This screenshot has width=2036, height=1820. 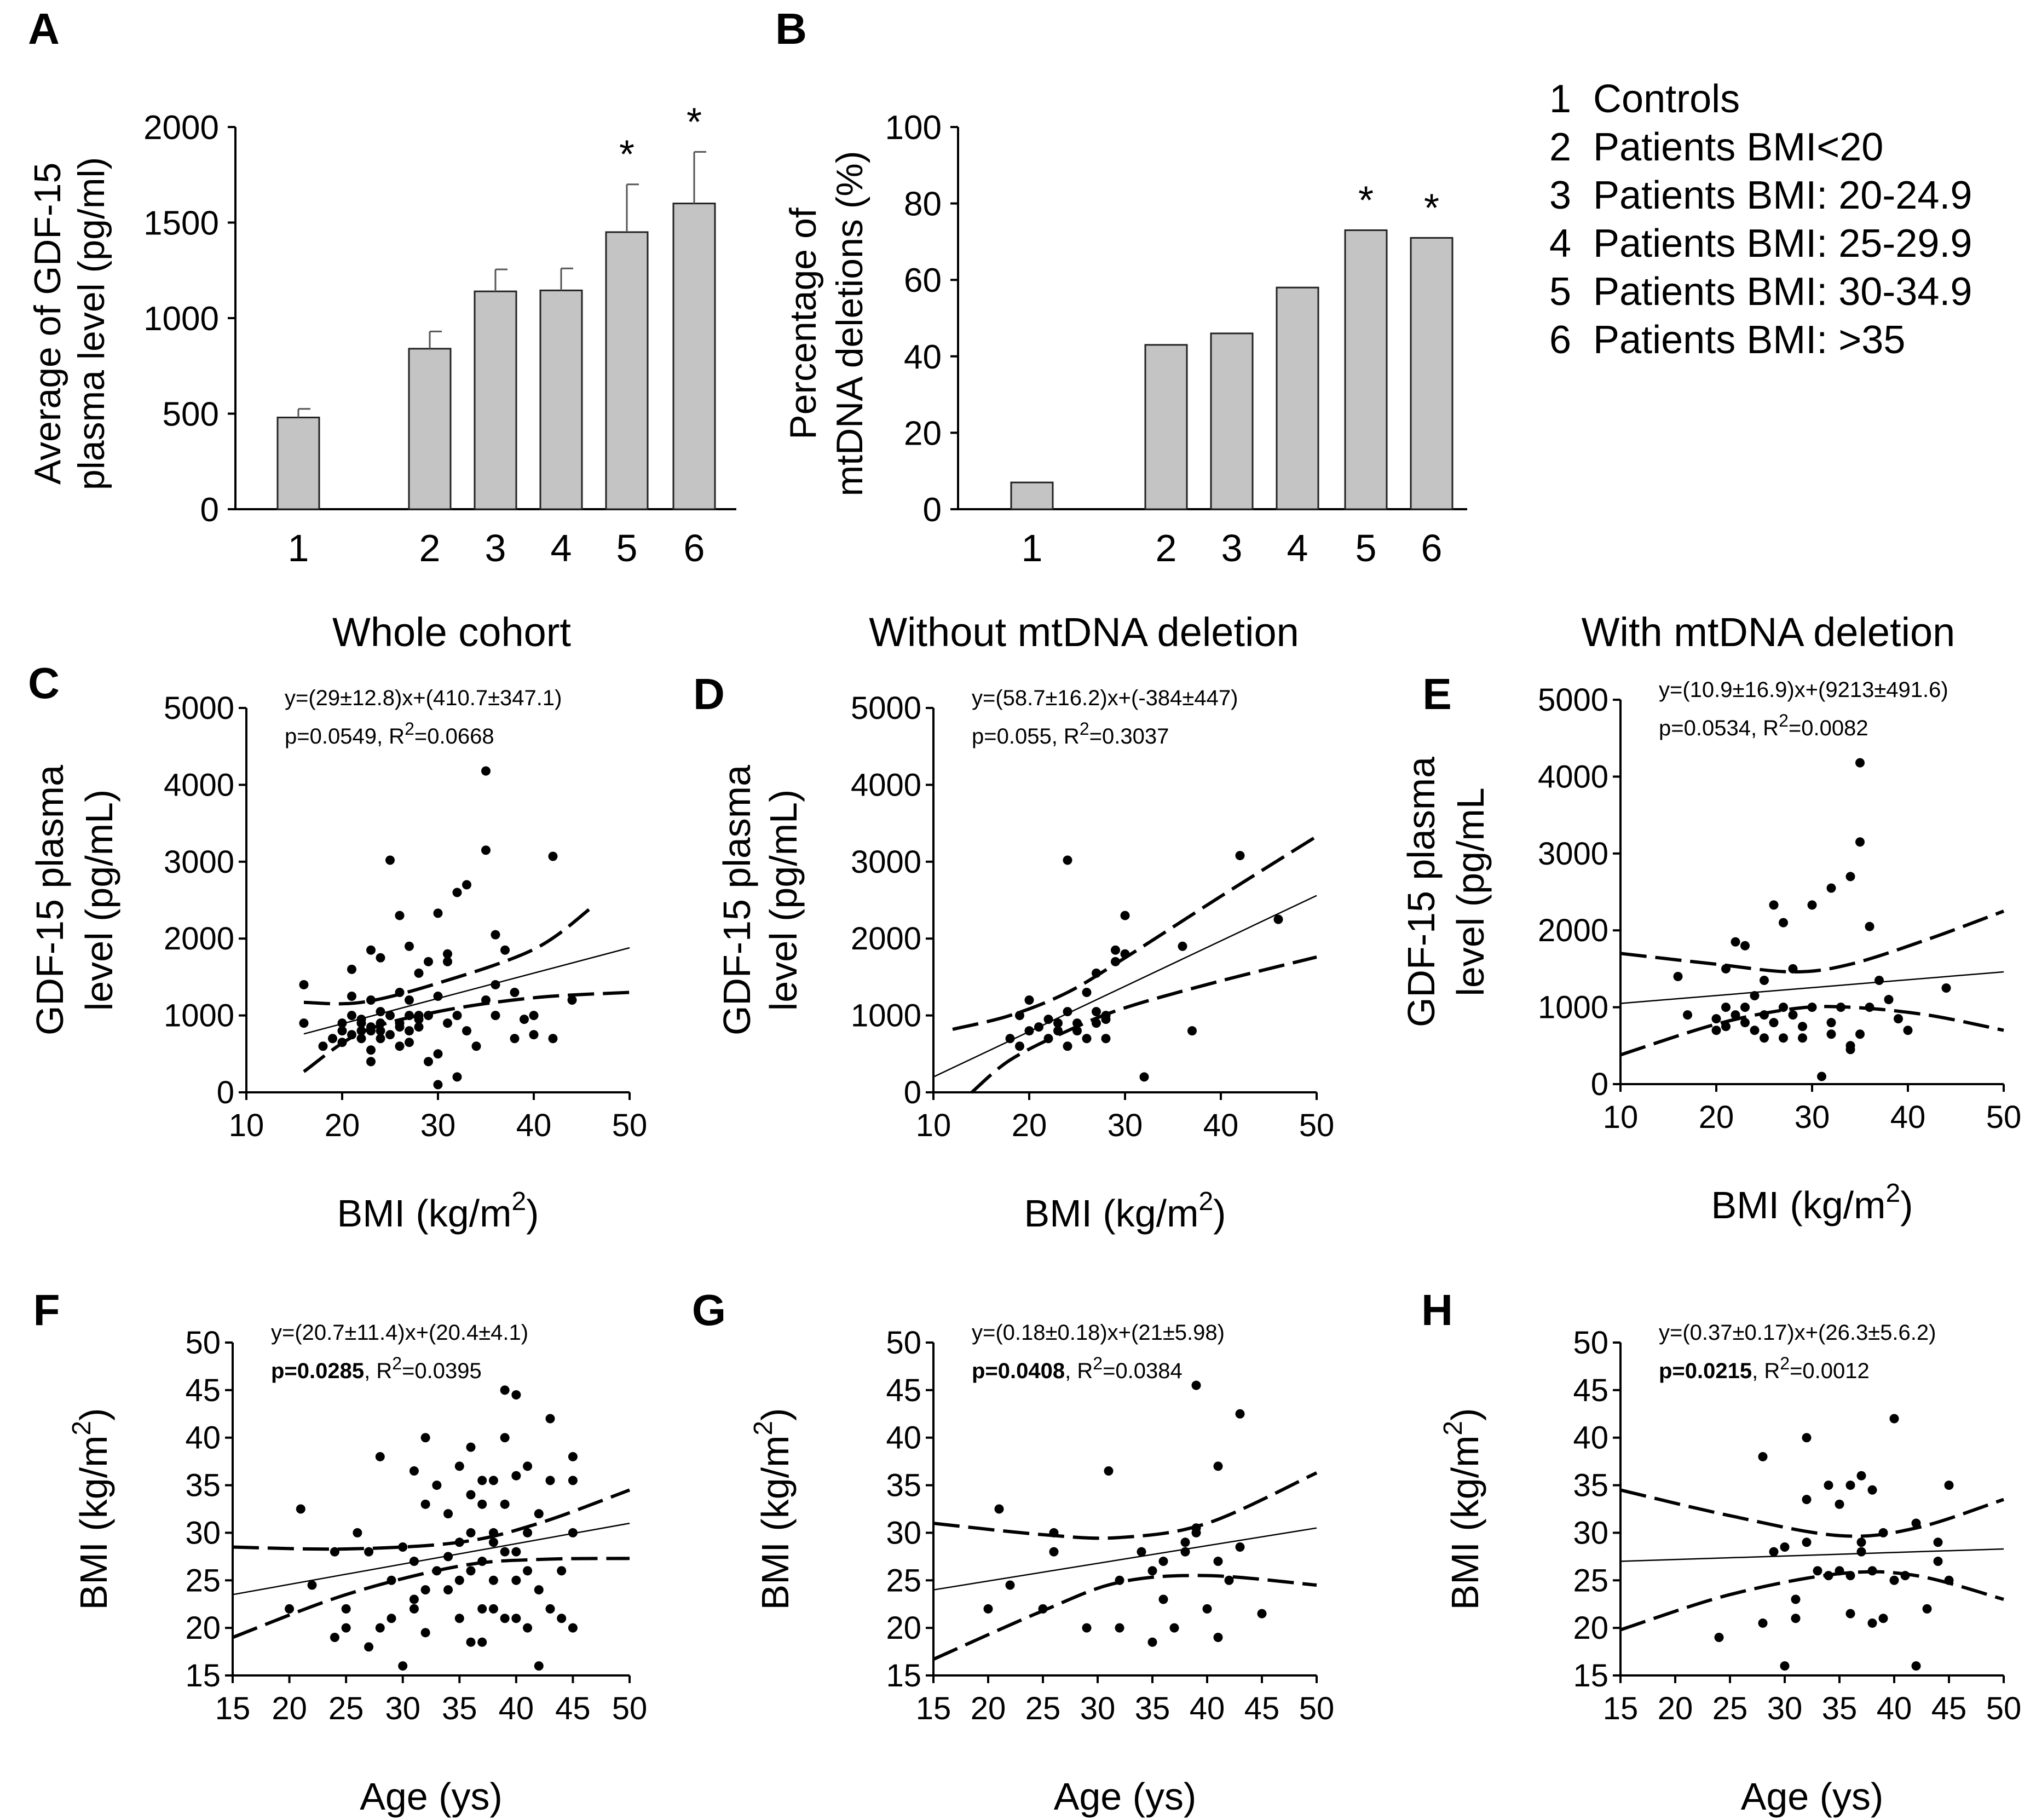 What do you see at coordinates (91, 323) in the screenshot?
I see `y-axis-label: plasma level (pg/ml)` at bounding box center [91, 323].